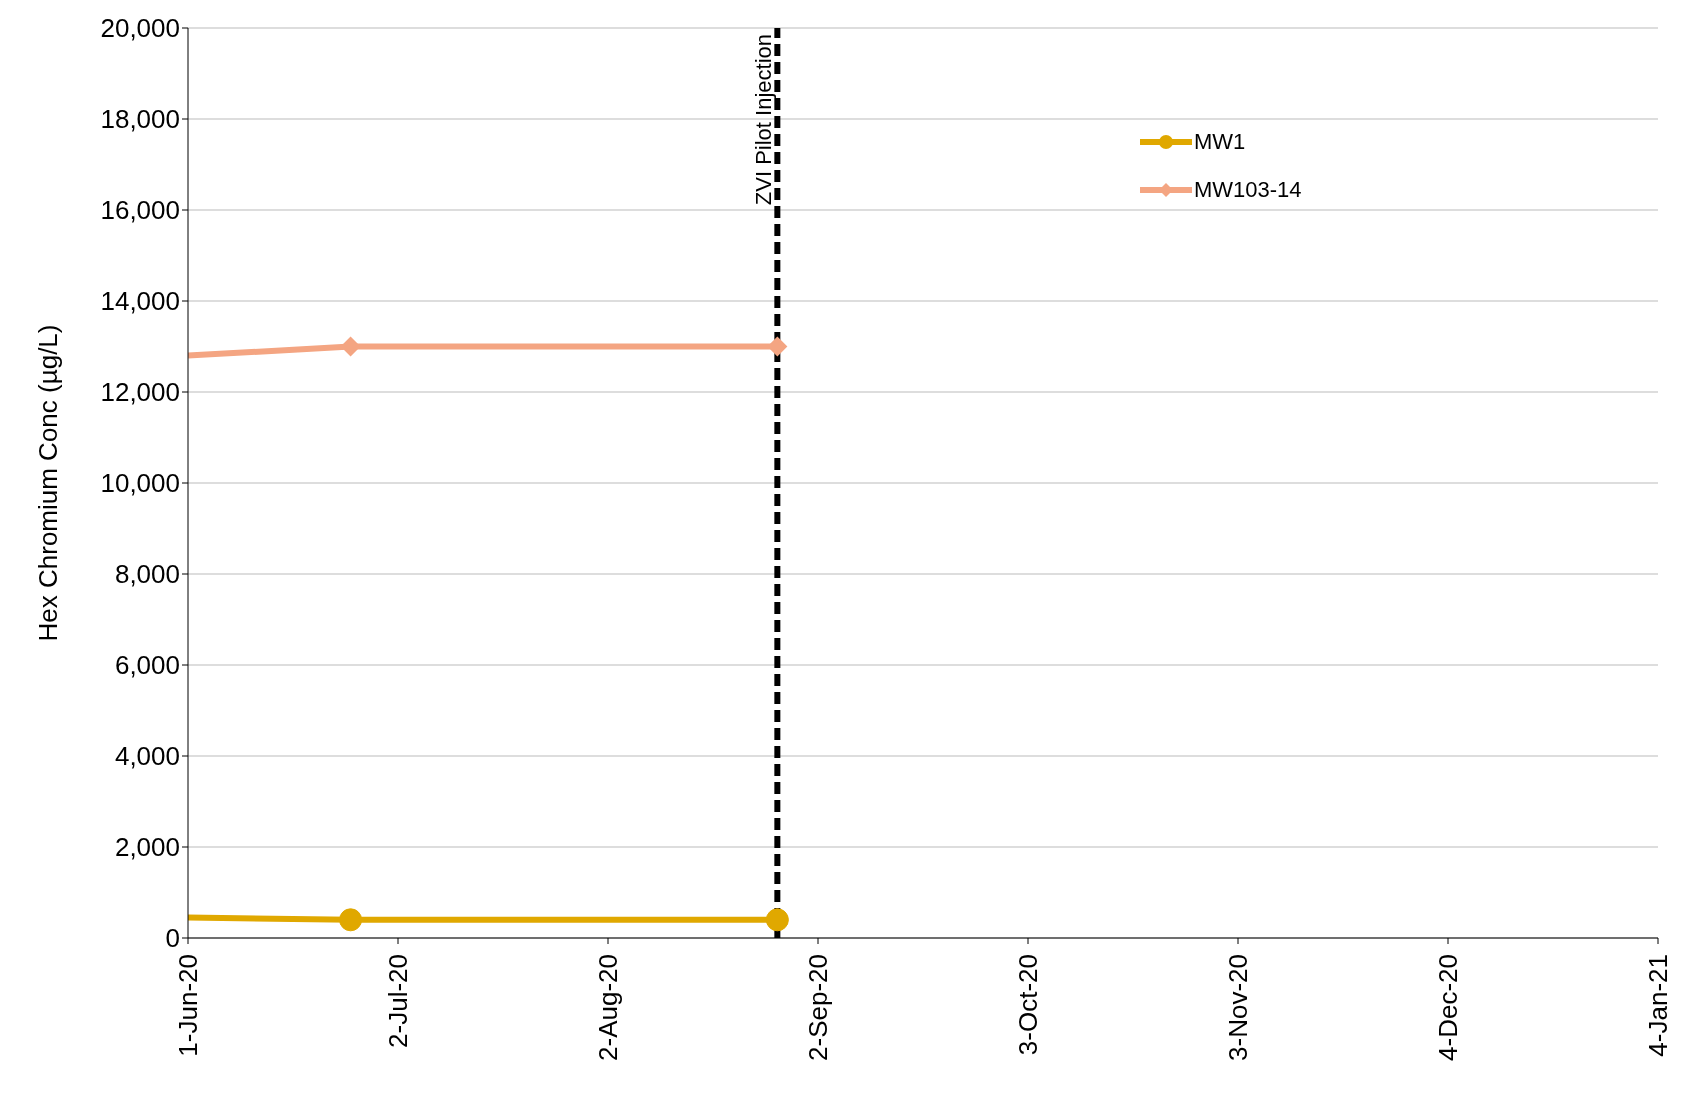 The image size is (1693, 1102). What do you see at coordinates (140, 210) in the screenshot?
I see `y-tick-label: 16,000` at bounding box center [140, 210].